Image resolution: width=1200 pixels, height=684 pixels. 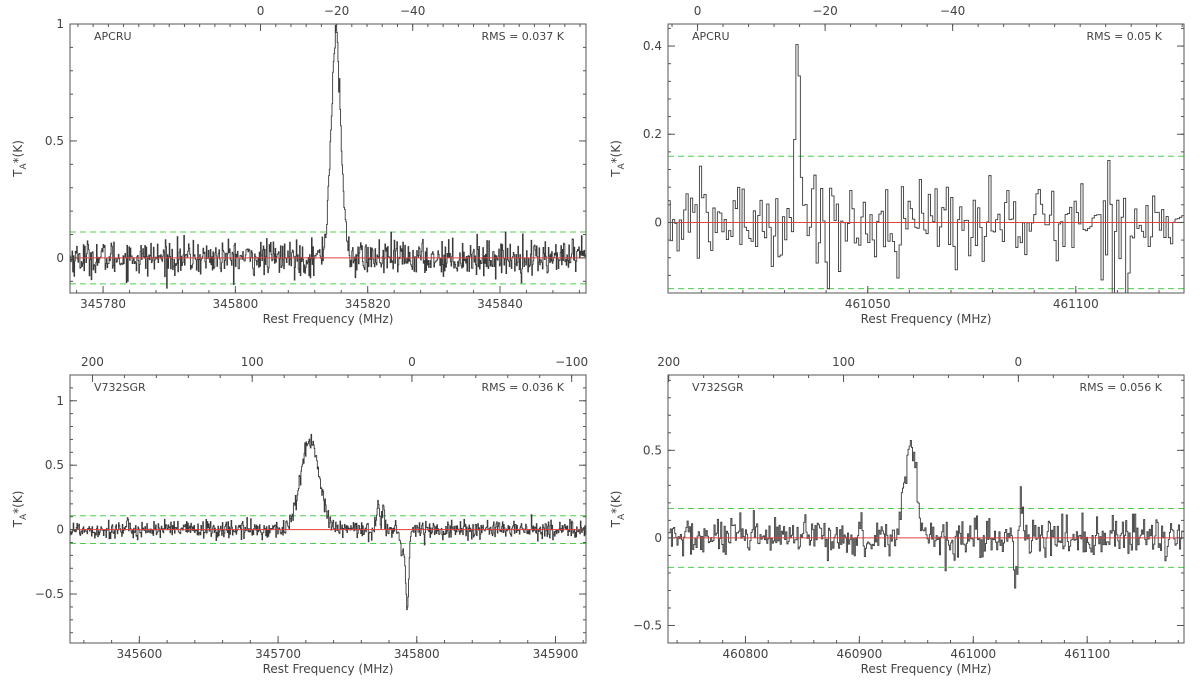 What do you see at coordinates (522, 36) in the screenshot?
I see `rms-label: RMS = 0.037 K` at bounding box center [522, 36].